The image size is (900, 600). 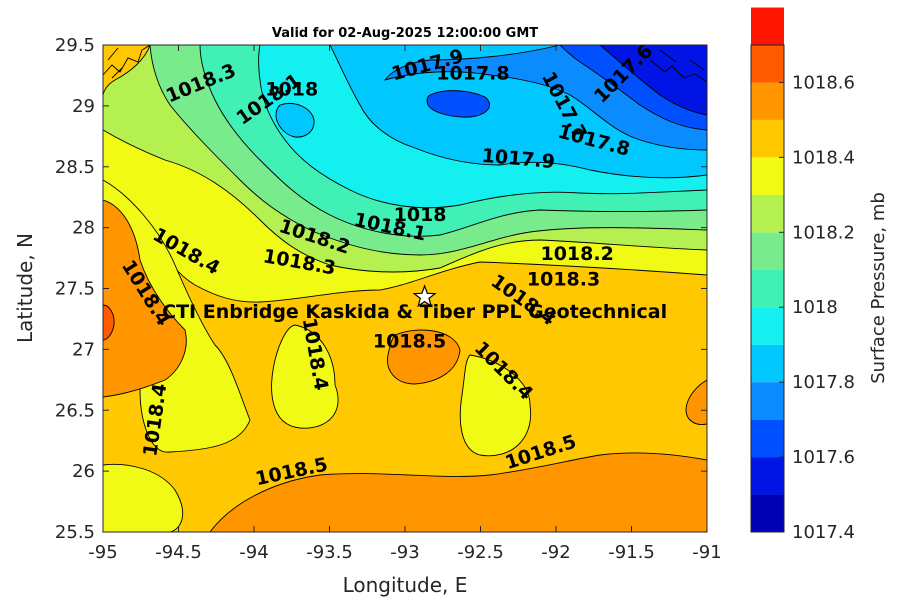 What do you see at coordinates (631, 552) in the screenshot?
I see `x-tick-label: -91.5` at bounding box center [631, 552].